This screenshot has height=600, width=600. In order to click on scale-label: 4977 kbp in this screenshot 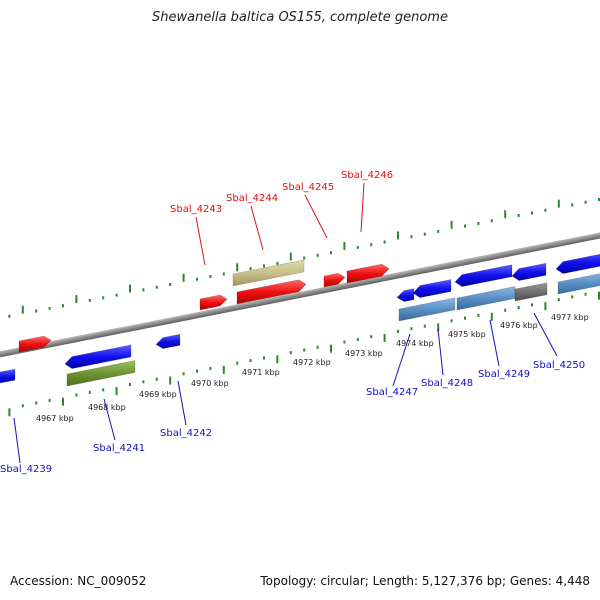, I will do `click(570, 317)`.